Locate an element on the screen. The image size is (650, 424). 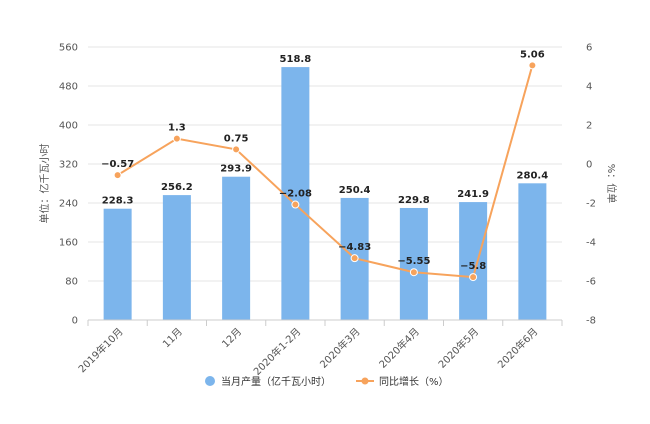
y-right-tick-label: -6 is located at coordinates (591, 282).